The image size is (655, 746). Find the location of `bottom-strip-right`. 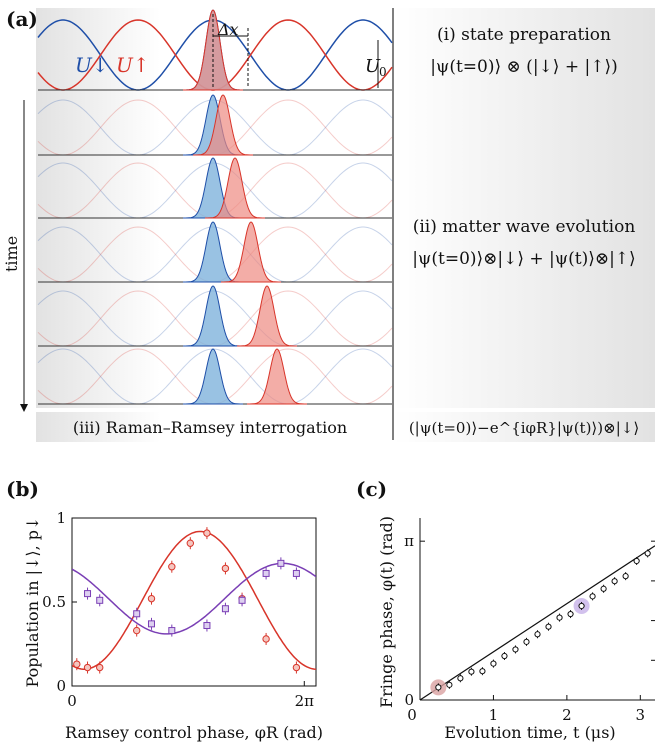

bottom-strip-right is located at coordinates (524, 427).